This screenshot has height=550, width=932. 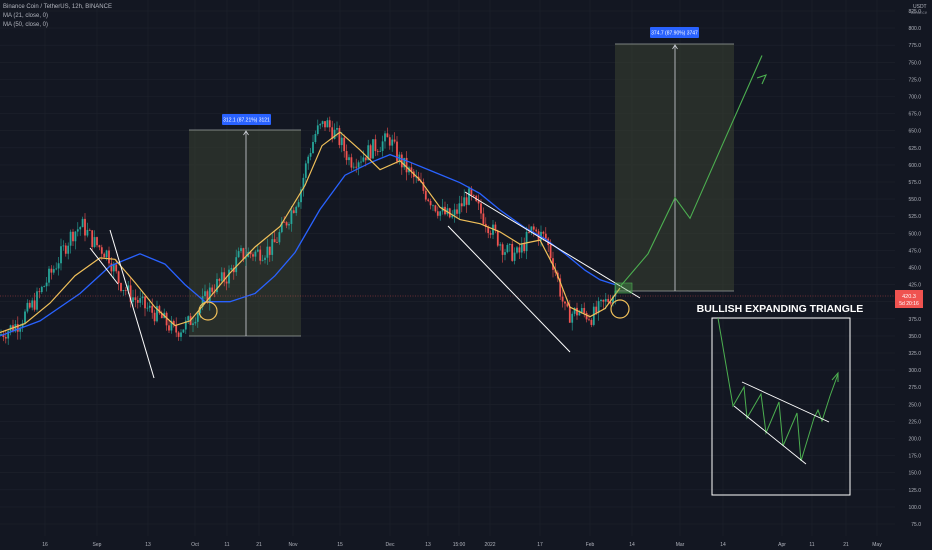 I want to click on price-tick-label: 800.0, so click(x=914, y=29).